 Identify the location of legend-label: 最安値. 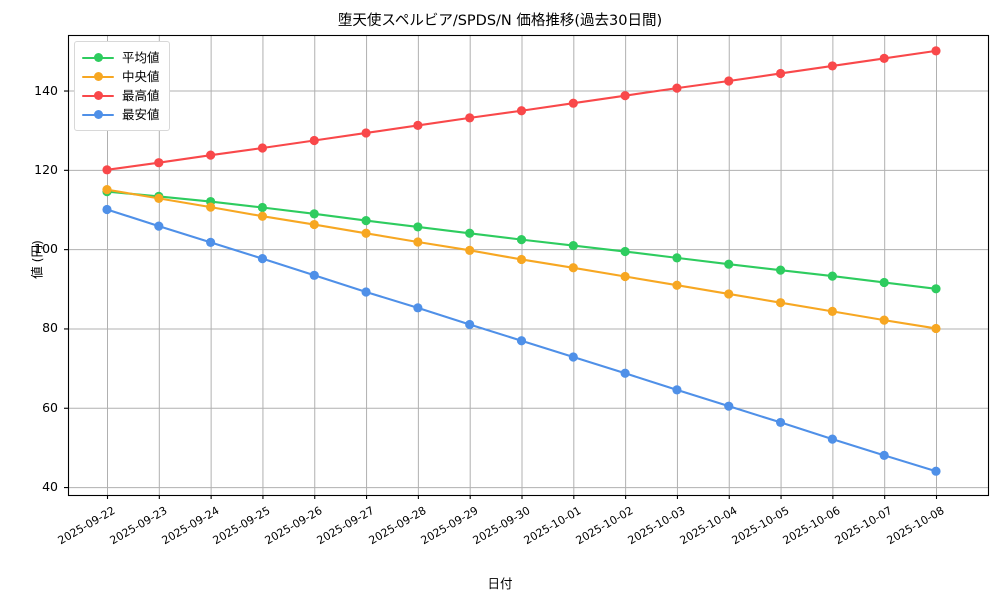
(141, 114).